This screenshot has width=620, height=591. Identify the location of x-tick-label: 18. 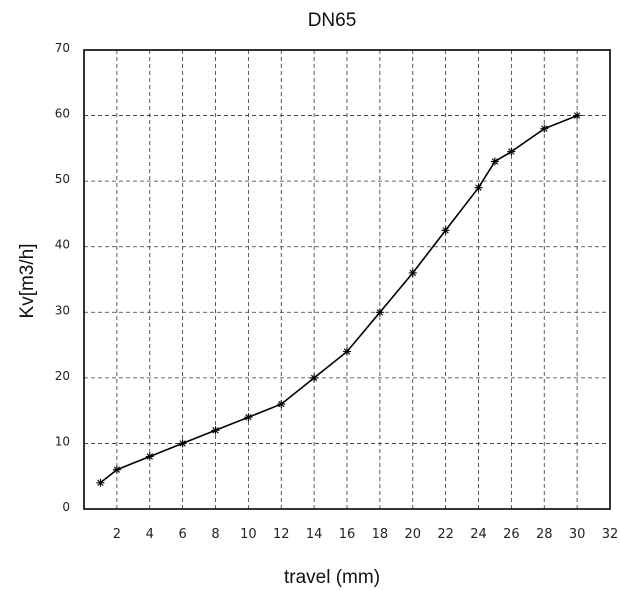
(380, 534).